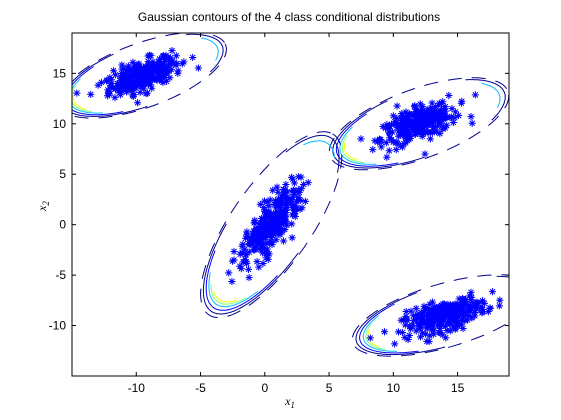 The height and width of the screenshot is (420, 561). Describe the element at coordinates (329, 388) in the screenshot. I see `x-tick-label: 5` at that location.